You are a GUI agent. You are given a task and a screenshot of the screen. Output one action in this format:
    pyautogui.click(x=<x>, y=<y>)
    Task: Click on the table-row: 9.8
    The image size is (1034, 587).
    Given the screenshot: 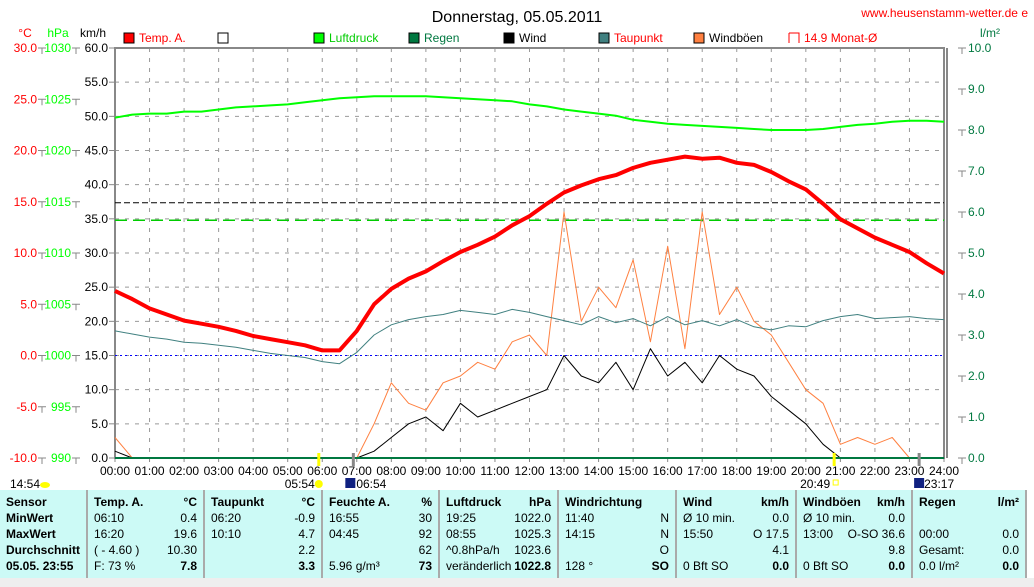 What is the action you would take?
    pyautogui.click(x=854, y=550)
    